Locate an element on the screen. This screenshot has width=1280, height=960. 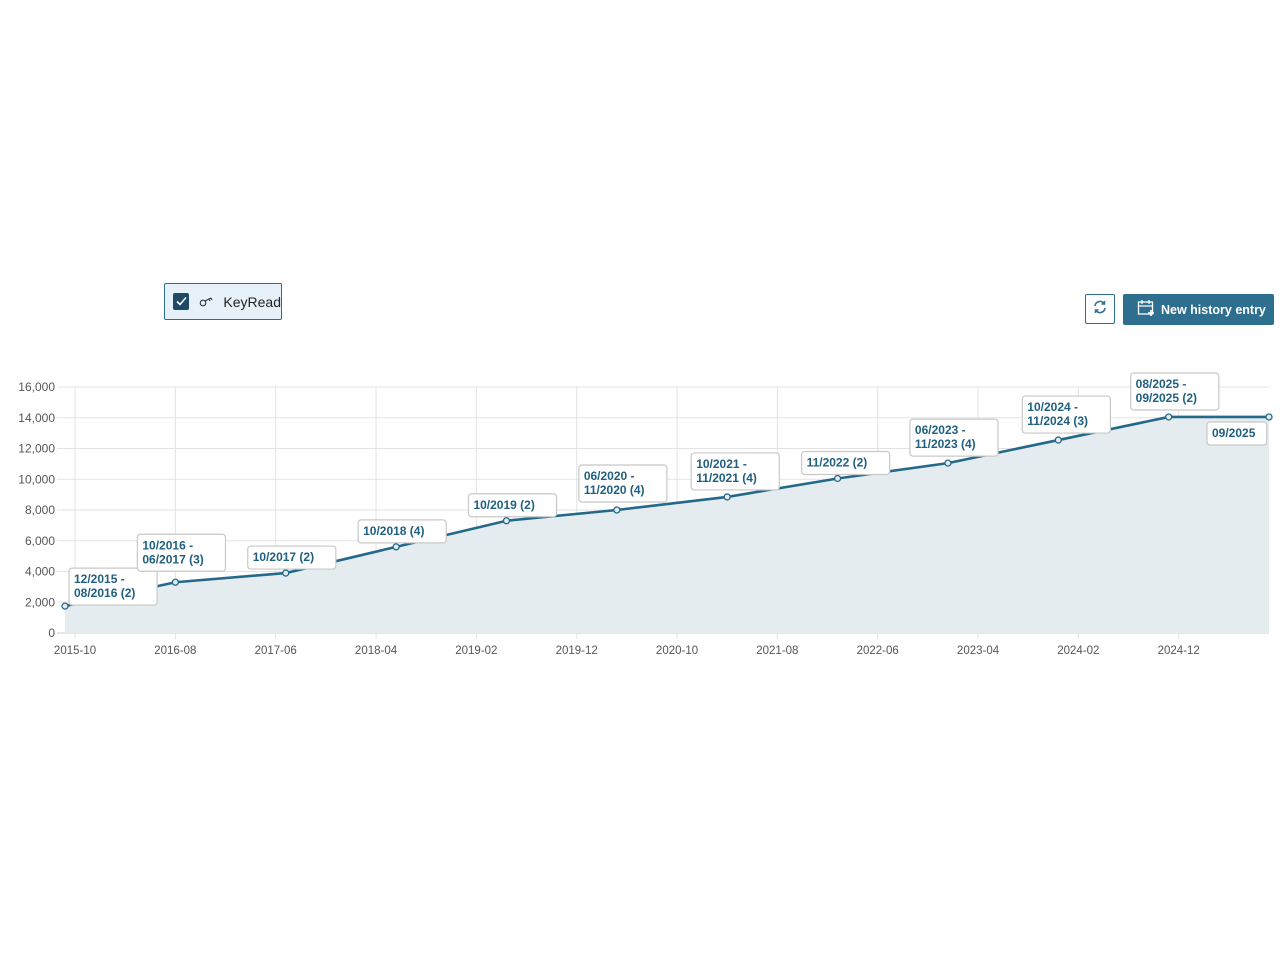
filter-label: KeyRead is located at coordinates (252, 301).